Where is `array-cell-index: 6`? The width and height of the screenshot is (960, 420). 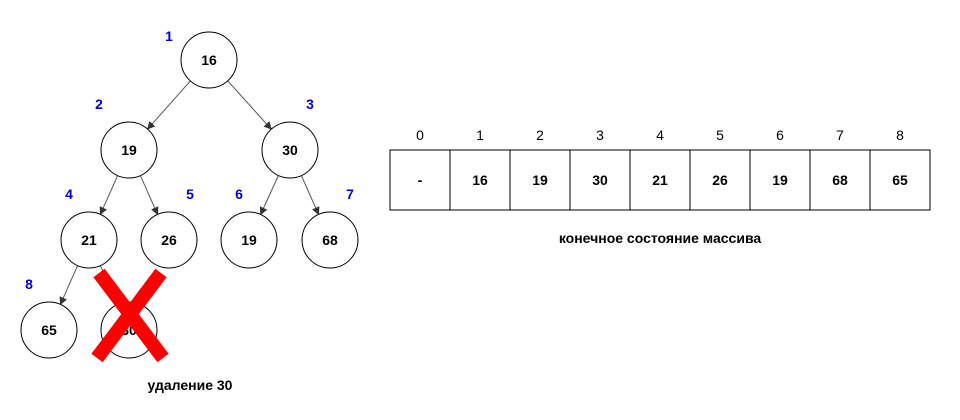
array-cell-index: 6 is located at coordinates (780, 135).